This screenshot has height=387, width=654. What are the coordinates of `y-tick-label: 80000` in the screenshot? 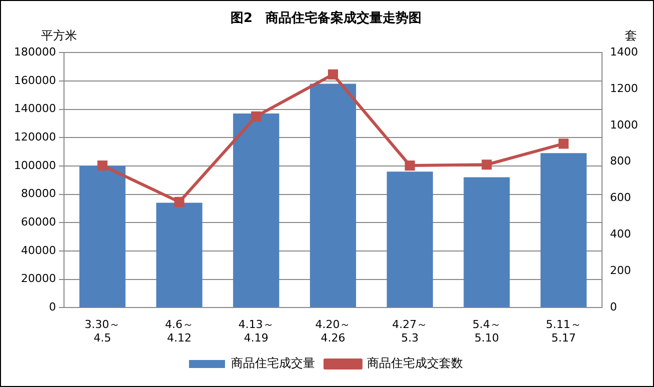 It's located at (38, 193).